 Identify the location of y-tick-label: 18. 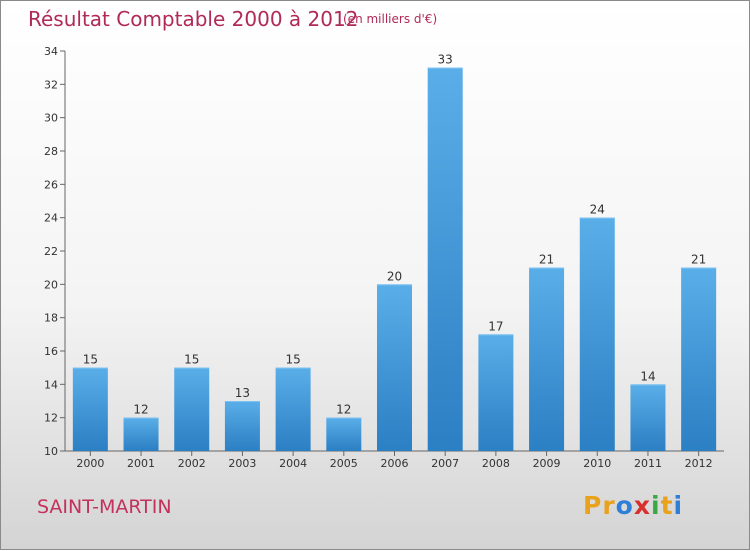
(51, 318).